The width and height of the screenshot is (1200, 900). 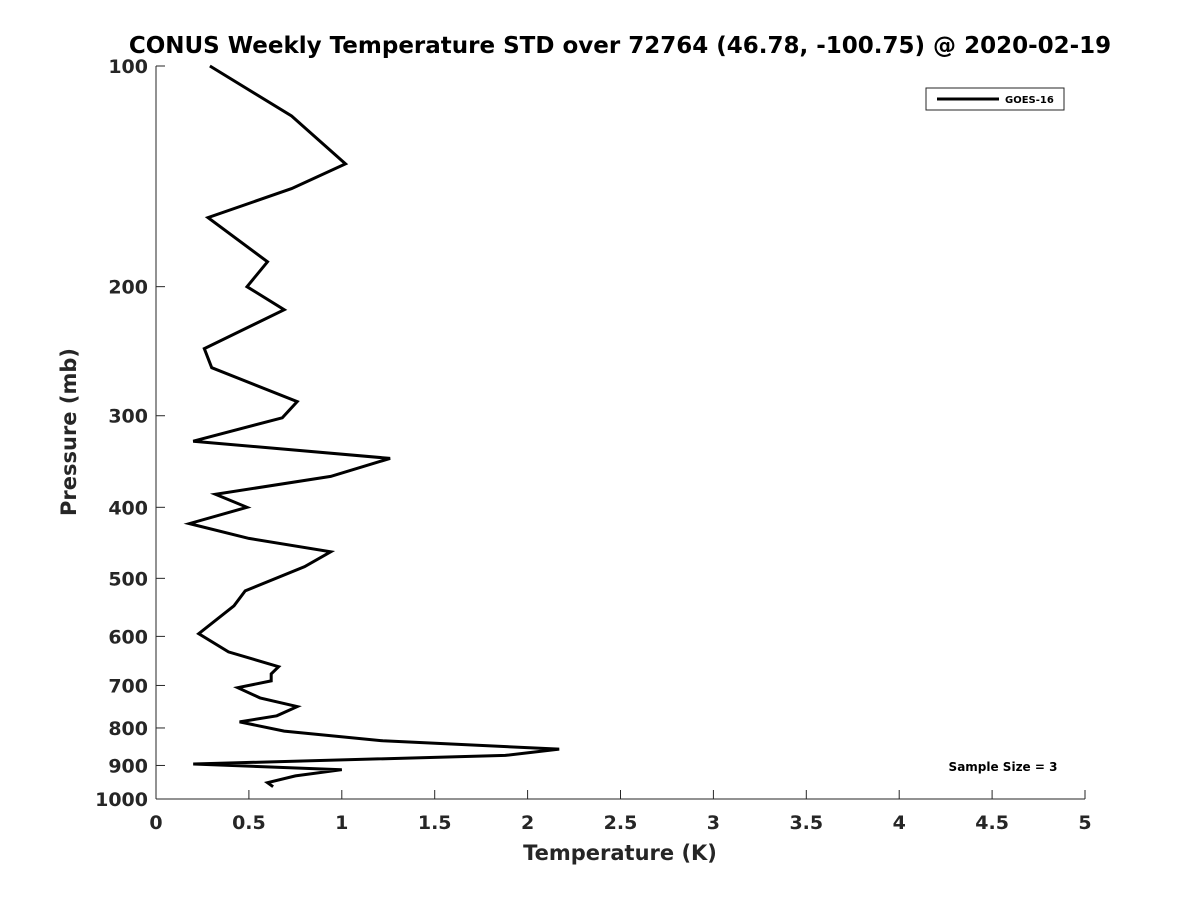 I want to click on y-tick-label: 700, so click(x=128, y=686).